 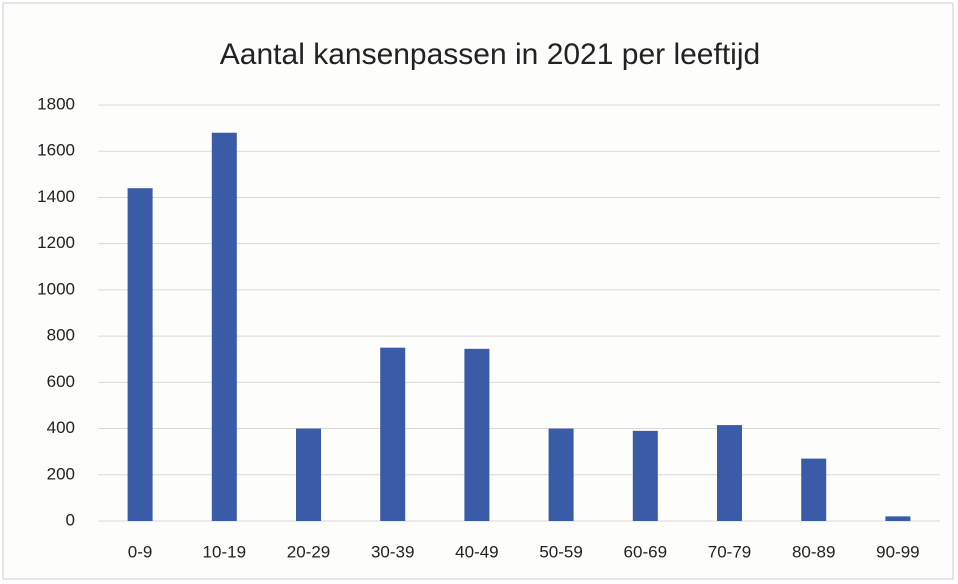 What do you see at coordinates (70, 519) in the screenshot?
I see `y-tick-label: 0` at bounding box center [70, 519].